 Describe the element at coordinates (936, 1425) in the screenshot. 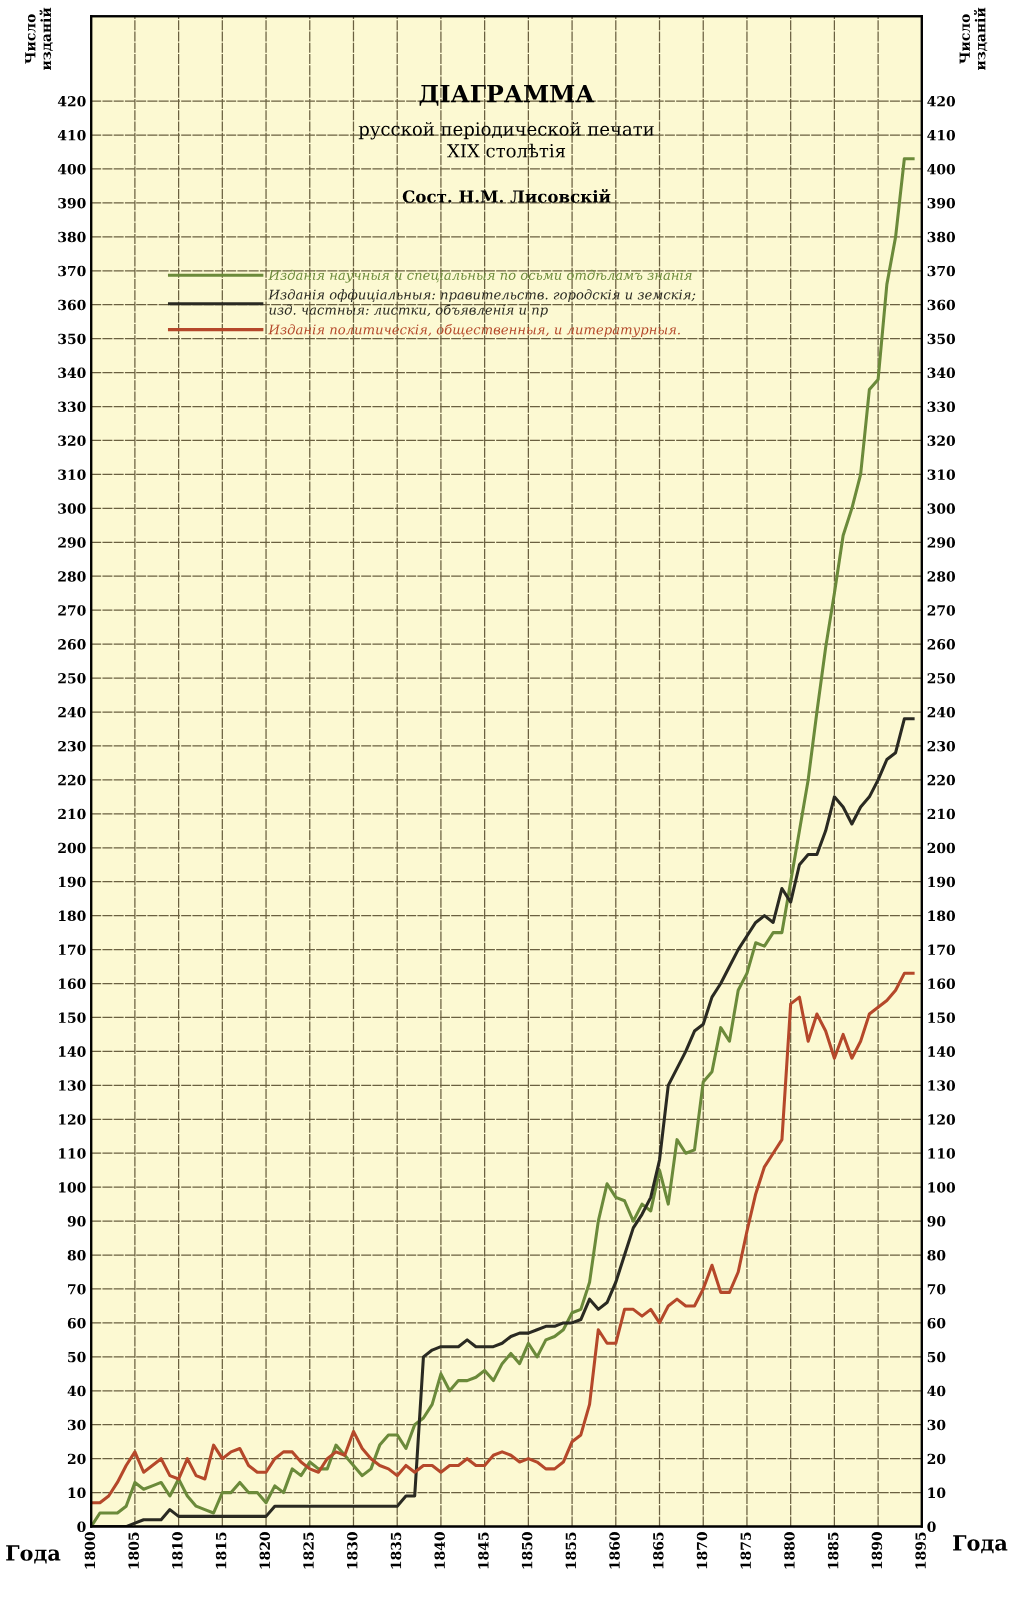

I see `y2-tick-label: 30` at that location.